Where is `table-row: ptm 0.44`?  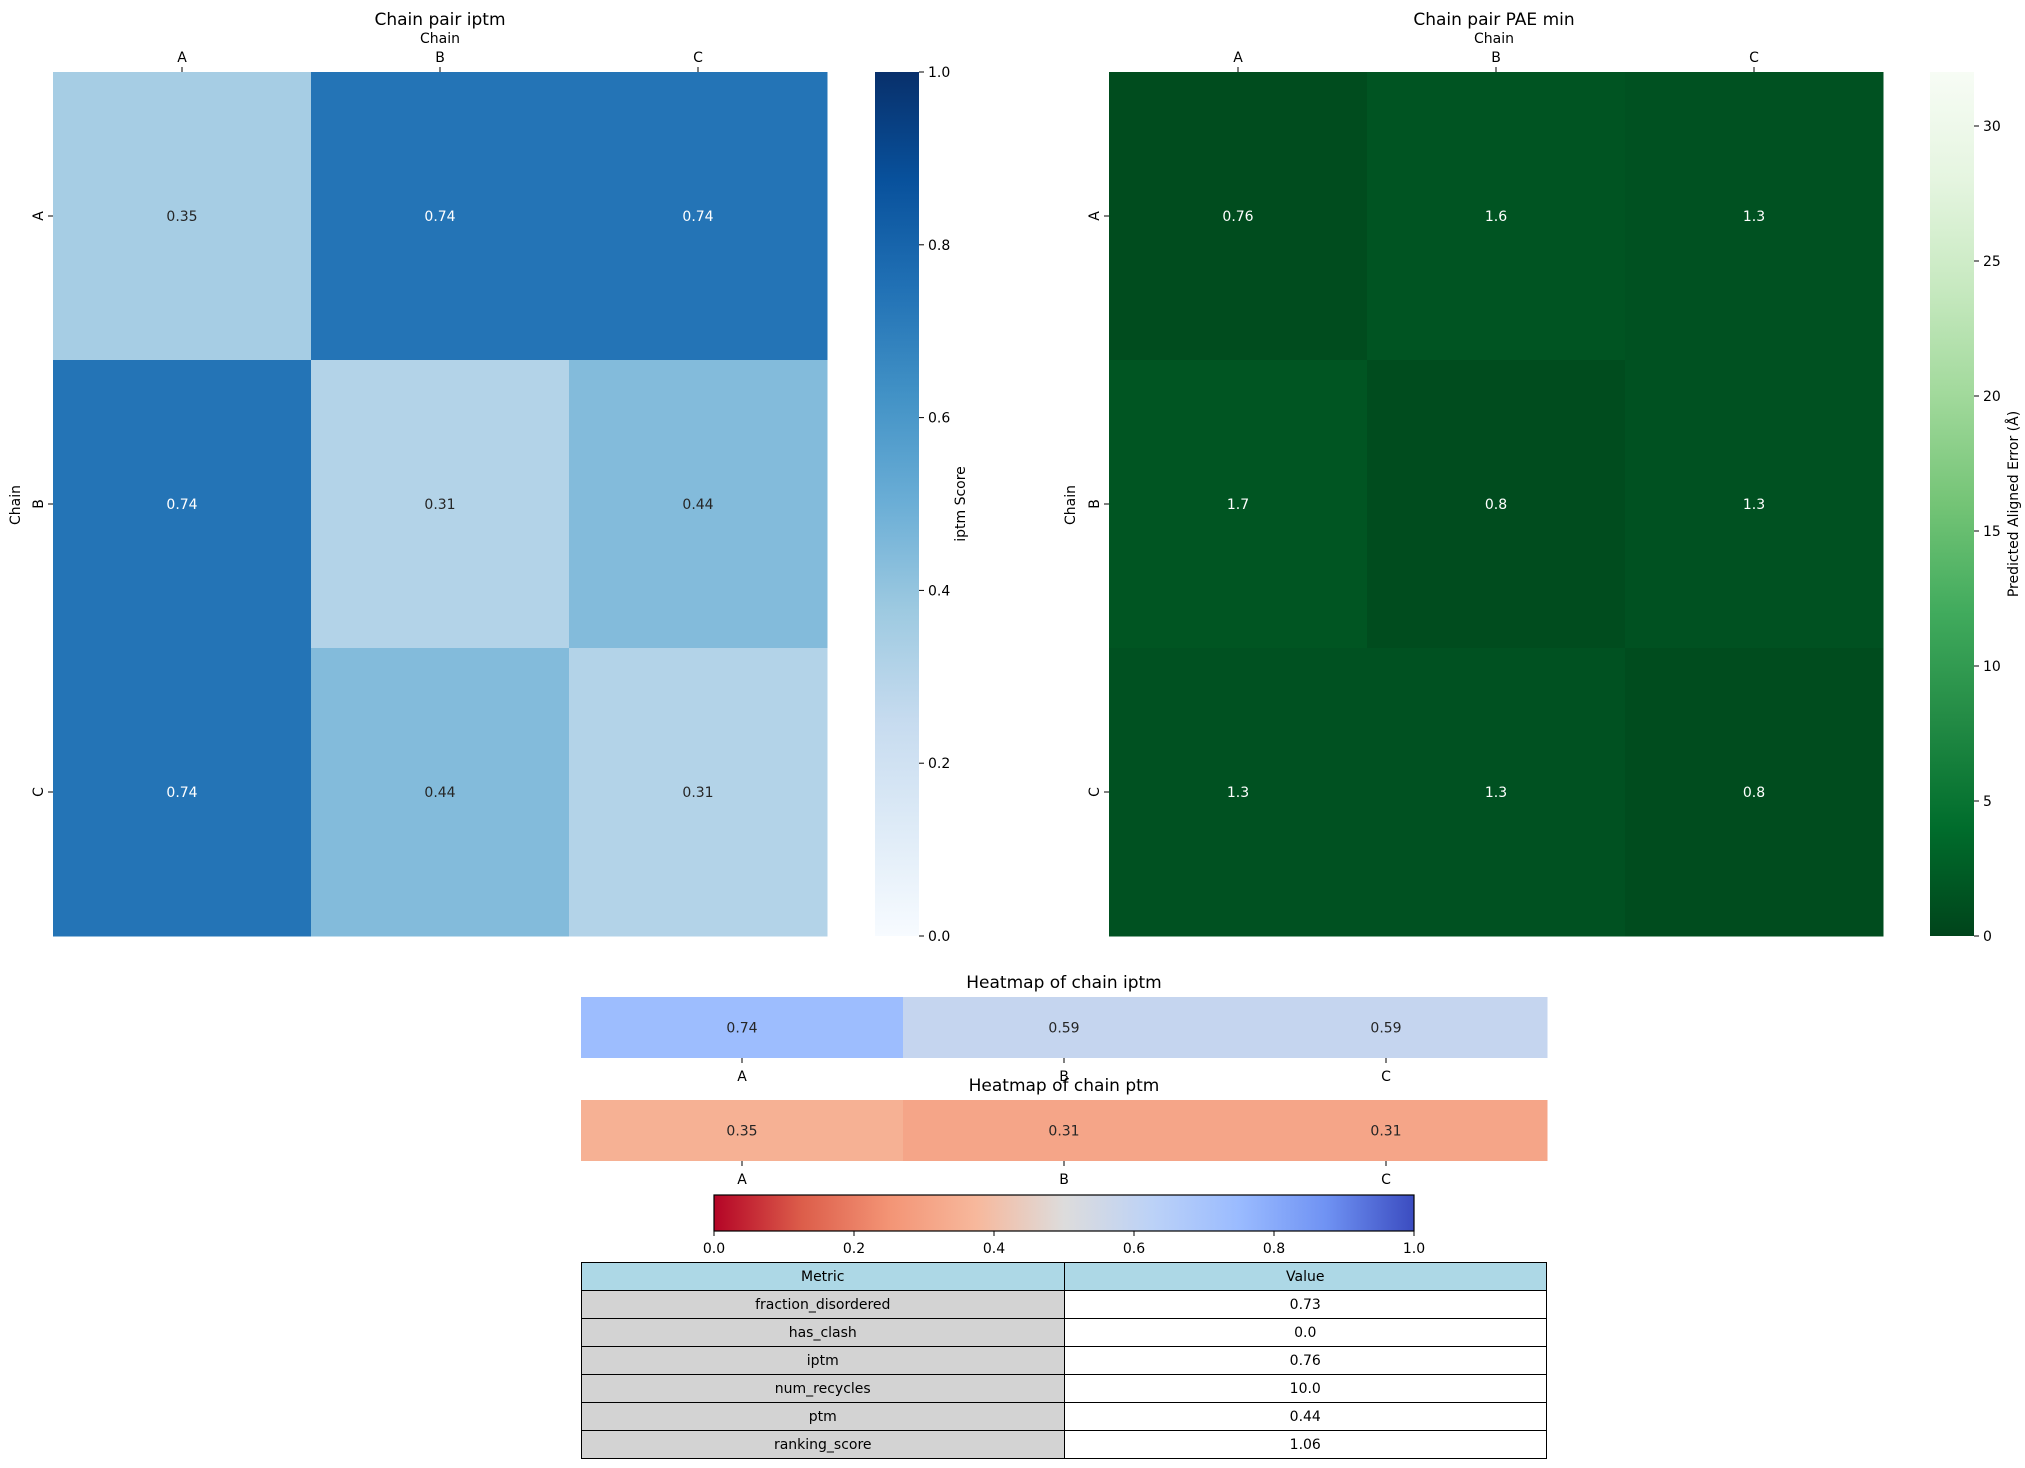
table-row: ptm 0.44 is located at coordinates (1064, 1416).